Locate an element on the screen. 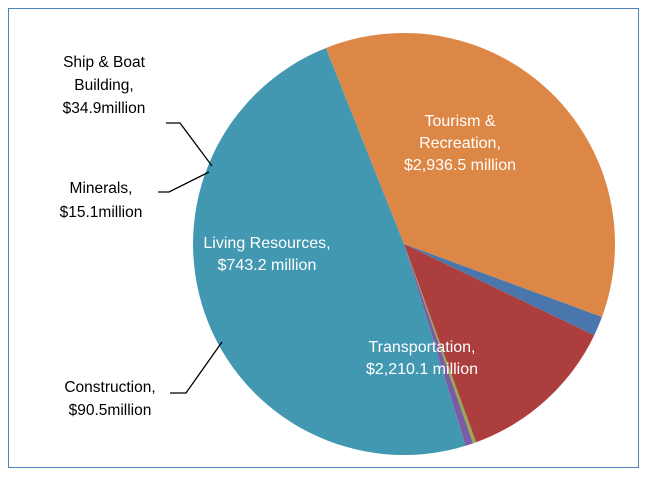 Image resolution: width=649 pixels, height=477 pixels. leader-line-minerals is located at coordinates (184, 182).